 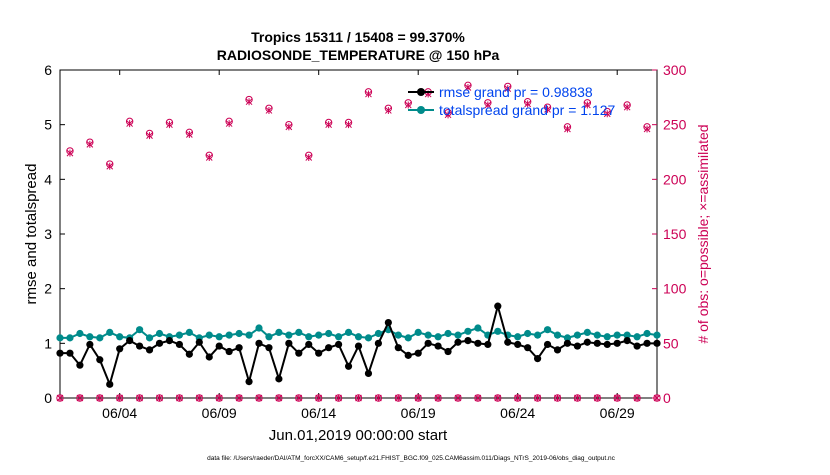 I want to click on y-right-tick-label: 100, so click(x=675, y=289).